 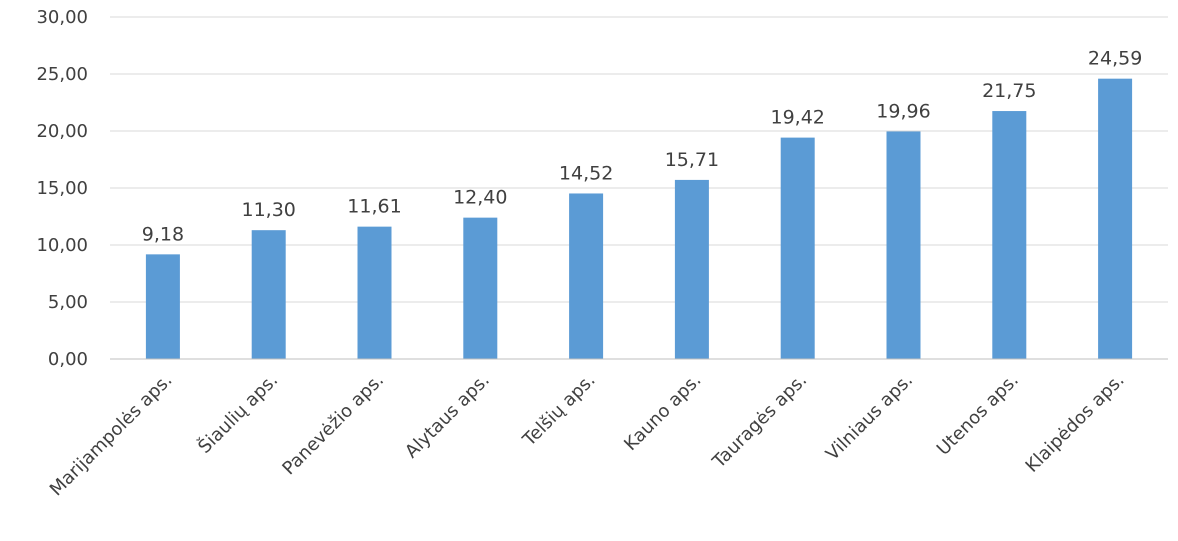 I want to click on data-label: 15,71, so click(x=692, y=160).